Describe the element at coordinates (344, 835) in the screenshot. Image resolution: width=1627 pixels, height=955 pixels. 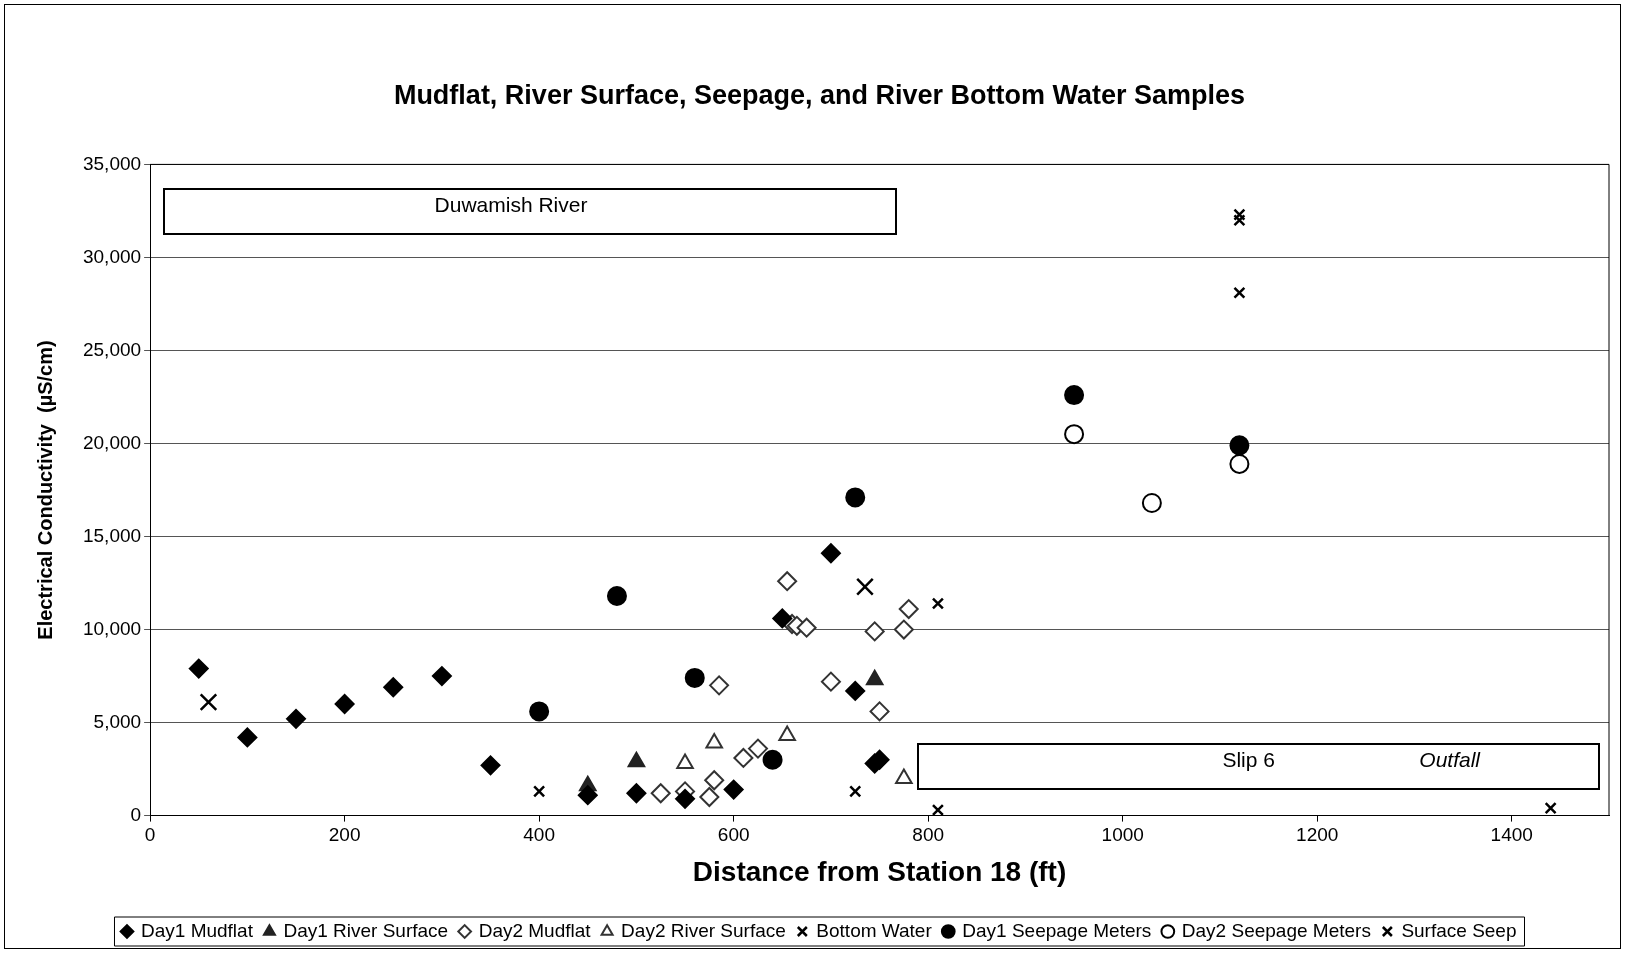
I see `x-tick-label: 200` at that location.